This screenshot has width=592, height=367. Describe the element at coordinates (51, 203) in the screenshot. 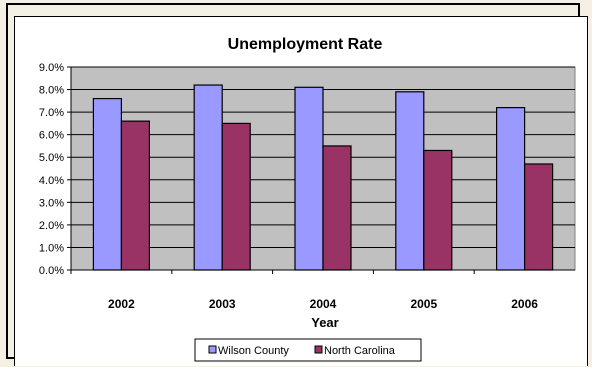

I see `y-tick-label: 3.0%` at that location.